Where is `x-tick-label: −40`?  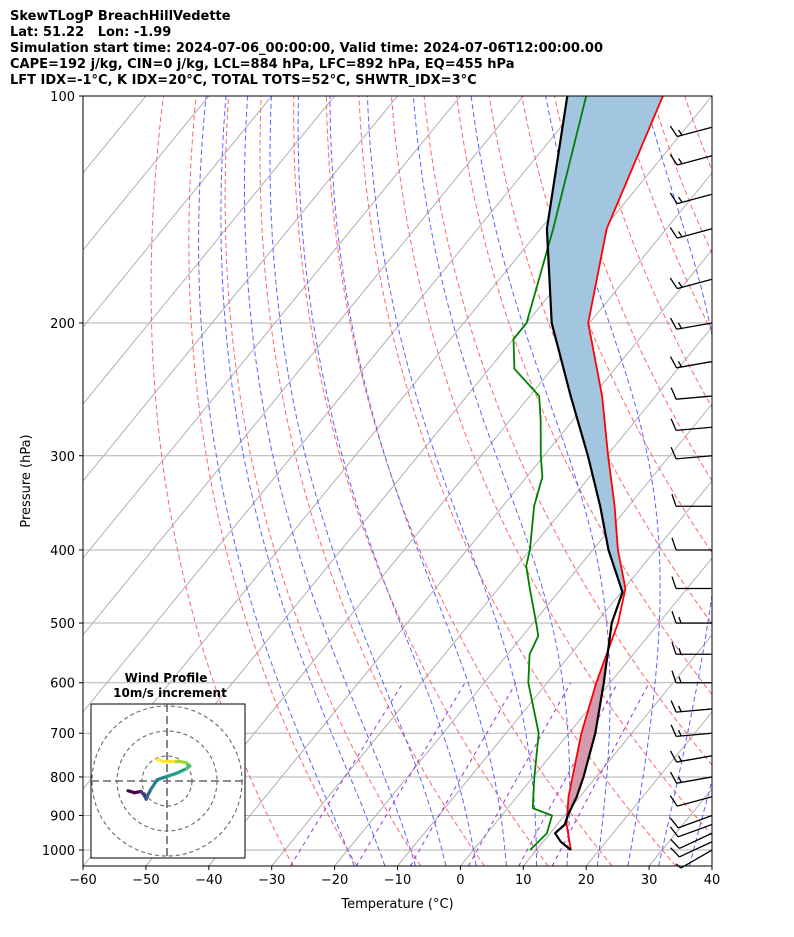
x-tick-label: −40 is located at coordinates (208, 880).